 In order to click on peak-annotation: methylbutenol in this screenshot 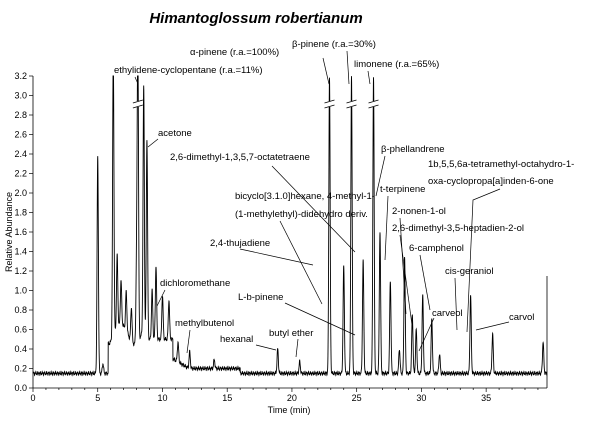, I will do `click(204, 323)`.